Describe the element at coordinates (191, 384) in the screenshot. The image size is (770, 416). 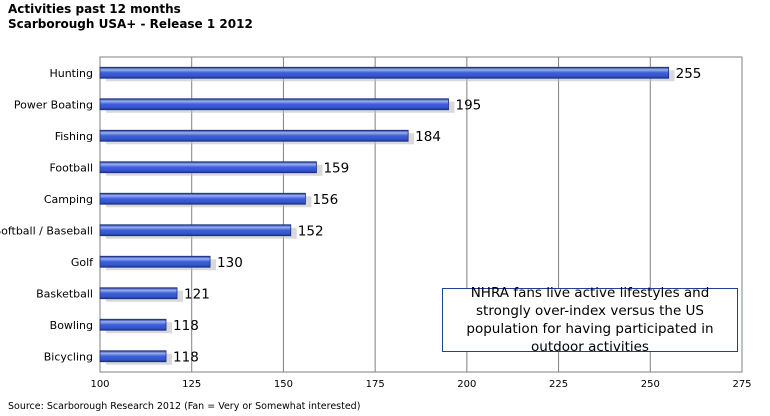
I see `x-tick-label: 125` at that location.